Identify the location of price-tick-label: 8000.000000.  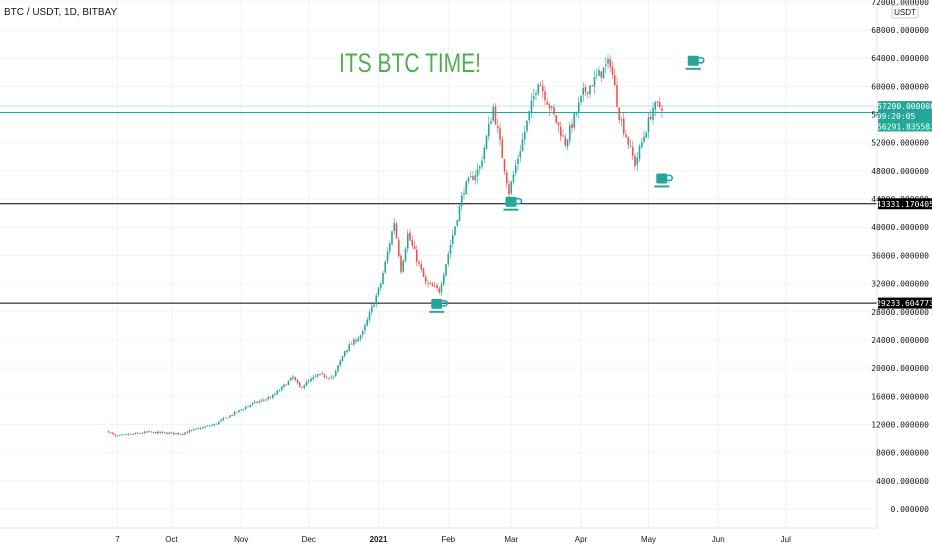
(902, 453).